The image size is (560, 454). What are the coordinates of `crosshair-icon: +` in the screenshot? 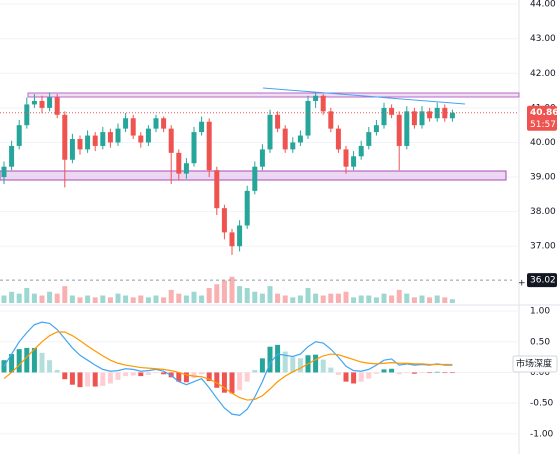 It's located at (522, 284).